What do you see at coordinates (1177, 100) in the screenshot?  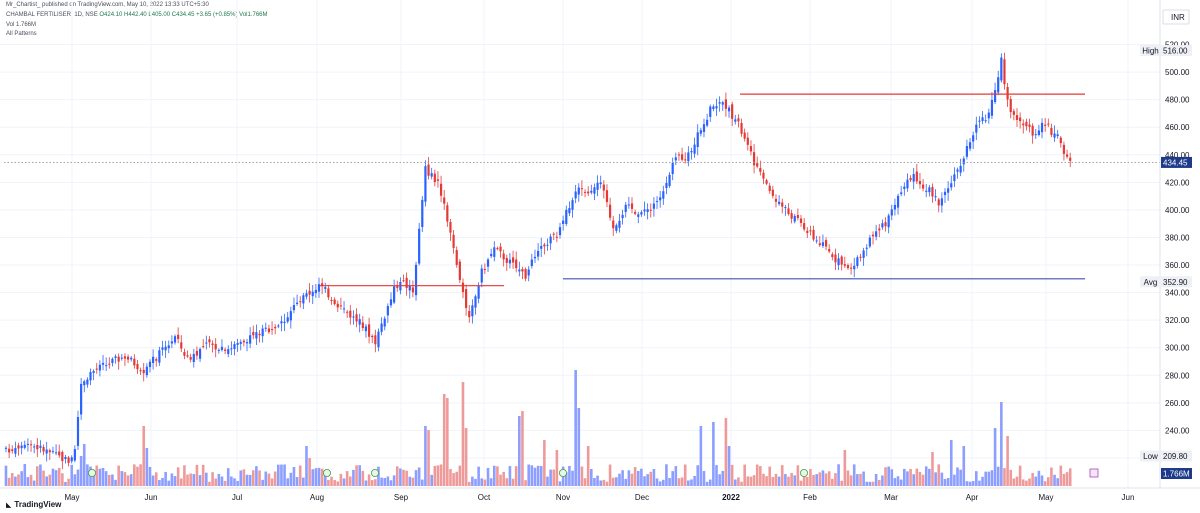 I see `price-tick-label: 480.00` at bounding box center [1177, 100].